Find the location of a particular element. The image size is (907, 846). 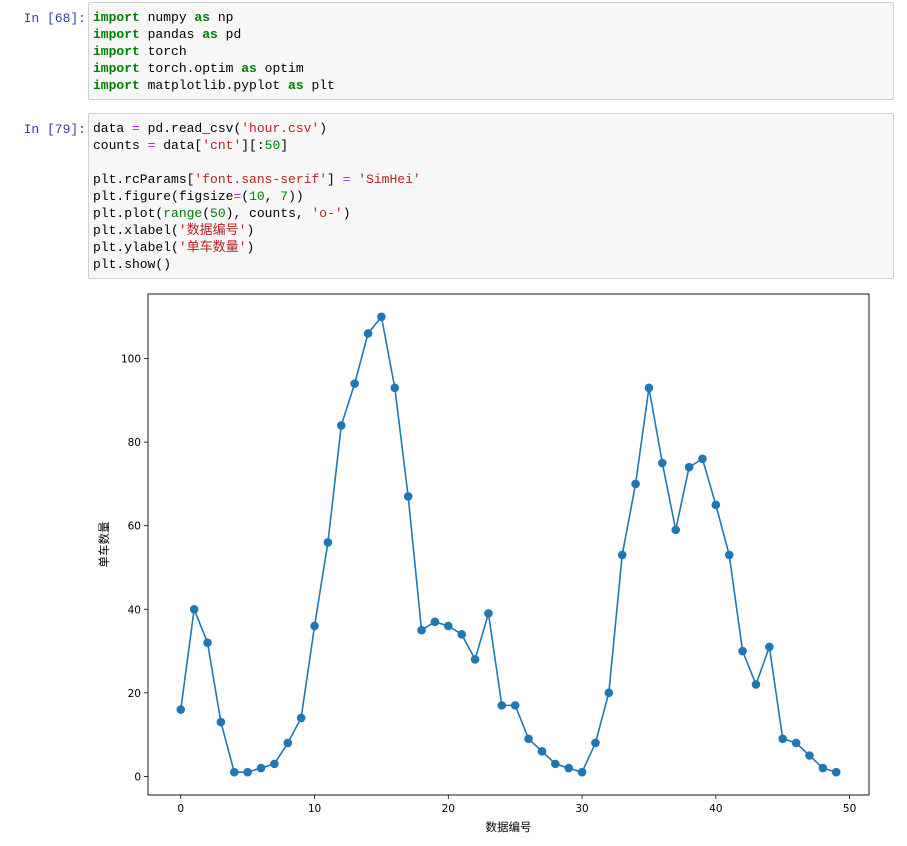

code-token: 10 is located at coordinates (257, 196).